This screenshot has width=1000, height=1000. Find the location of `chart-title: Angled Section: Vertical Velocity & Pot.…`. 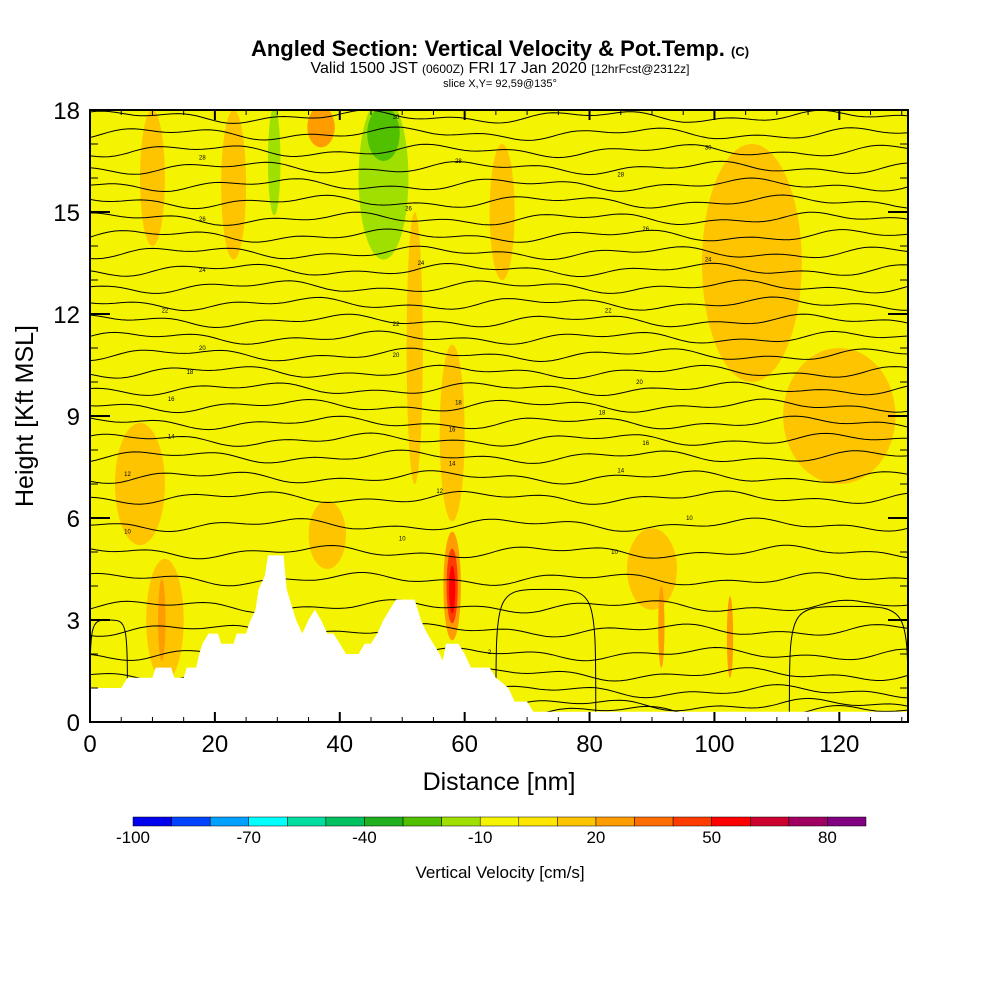

chart-title: Angled Section: Vertical Velocity & Pot.… is located at coordinates (500, 49).